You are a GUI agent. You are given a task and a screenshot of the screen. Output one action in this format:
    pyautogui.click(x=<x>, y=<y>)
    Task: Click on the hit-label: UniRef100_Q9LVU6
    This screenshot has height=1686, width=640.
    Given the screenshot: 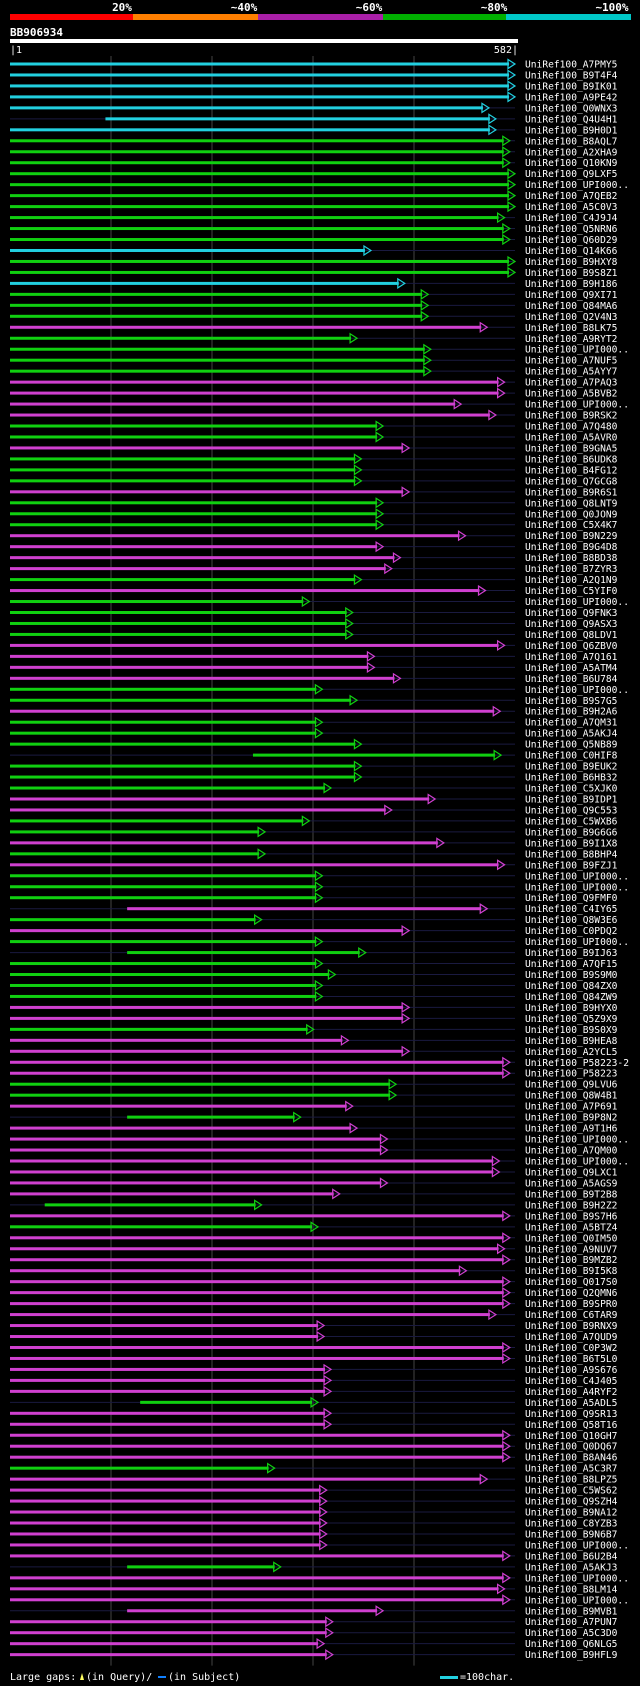 What is the action you would take?
    pyautogui.click(x=571, y=1085)
    